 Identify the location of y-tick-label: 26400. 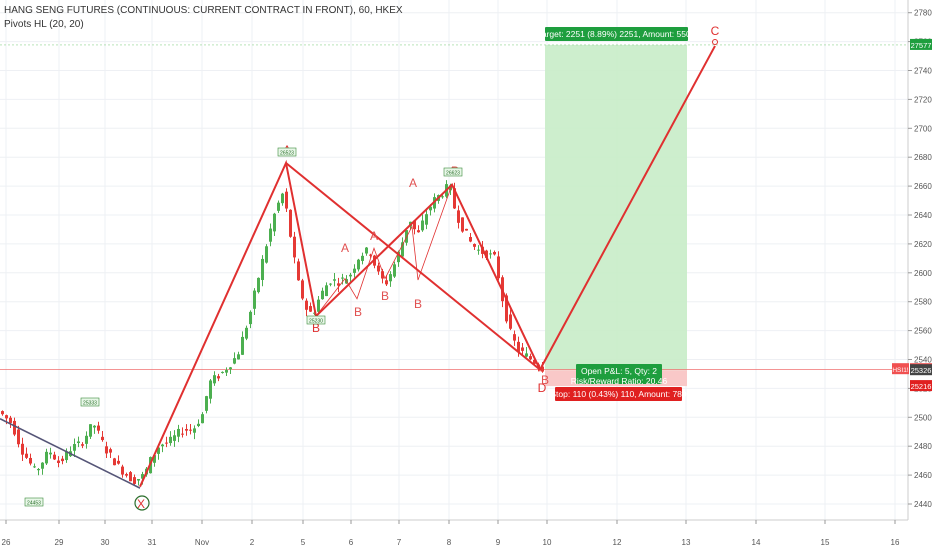
(923, 215).